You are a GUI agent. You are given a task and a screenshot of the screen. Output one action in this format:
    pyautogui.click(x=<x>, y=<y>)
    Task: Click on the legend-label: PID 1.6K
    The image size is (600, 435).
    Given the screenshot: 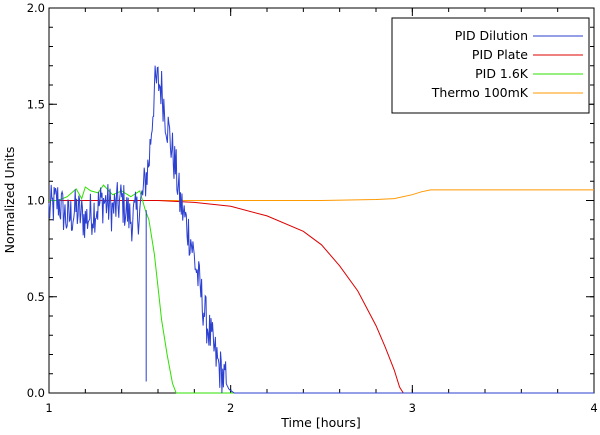 What is the action you would take?
    pyautogui.click(x=502, y=73)
    